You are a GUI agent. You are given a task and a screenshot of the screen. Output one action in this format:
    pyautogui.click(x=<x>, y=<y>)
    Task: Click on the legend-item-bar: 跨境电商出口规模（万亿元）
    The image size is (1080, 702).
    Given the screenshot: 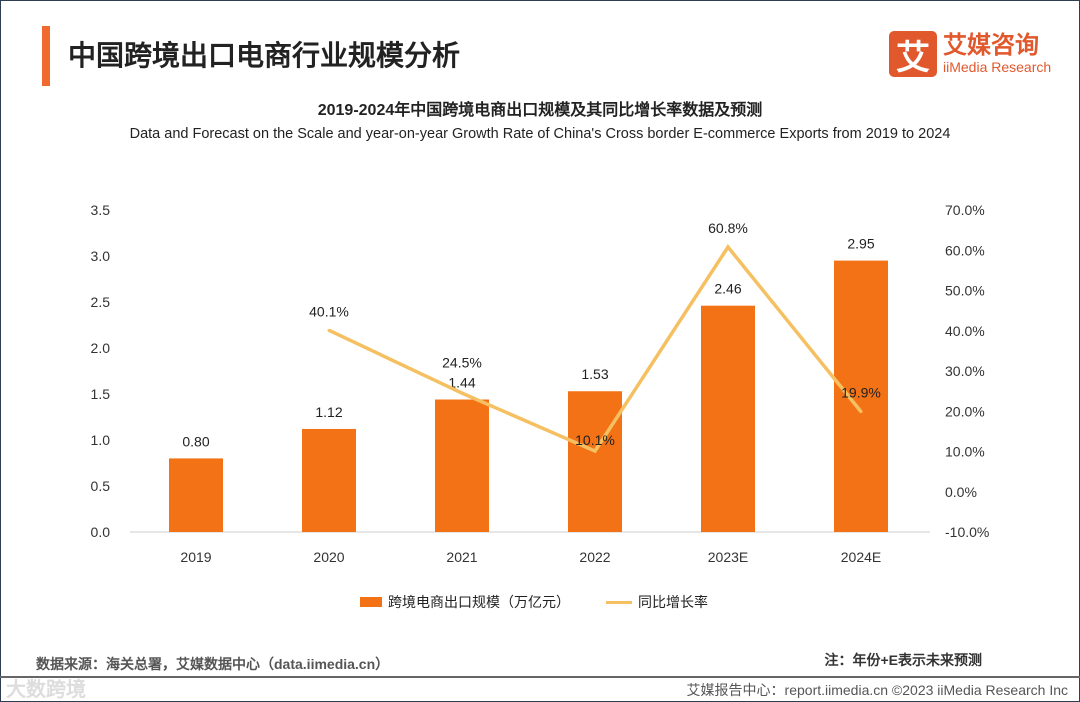 What is the action you would take?
    pyautogui.click(x=465, y=602)
    